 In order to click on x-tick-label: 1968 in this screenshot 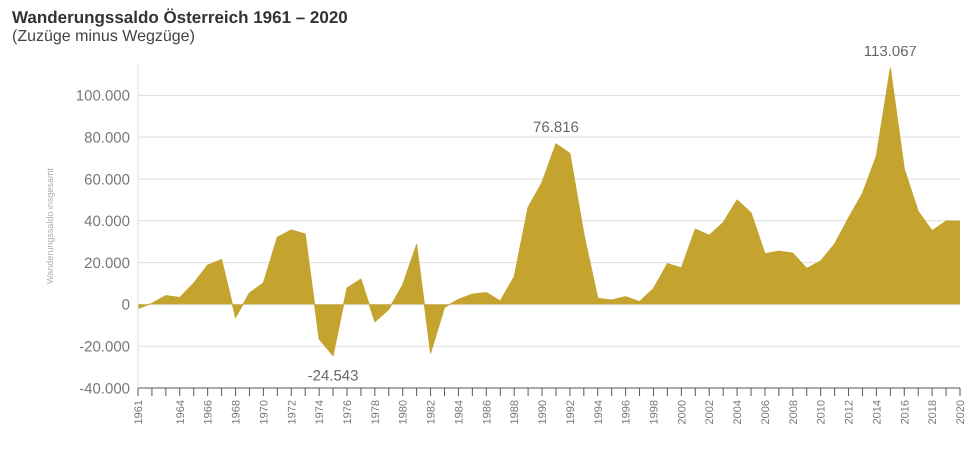, I will do `click(236, 412)`.